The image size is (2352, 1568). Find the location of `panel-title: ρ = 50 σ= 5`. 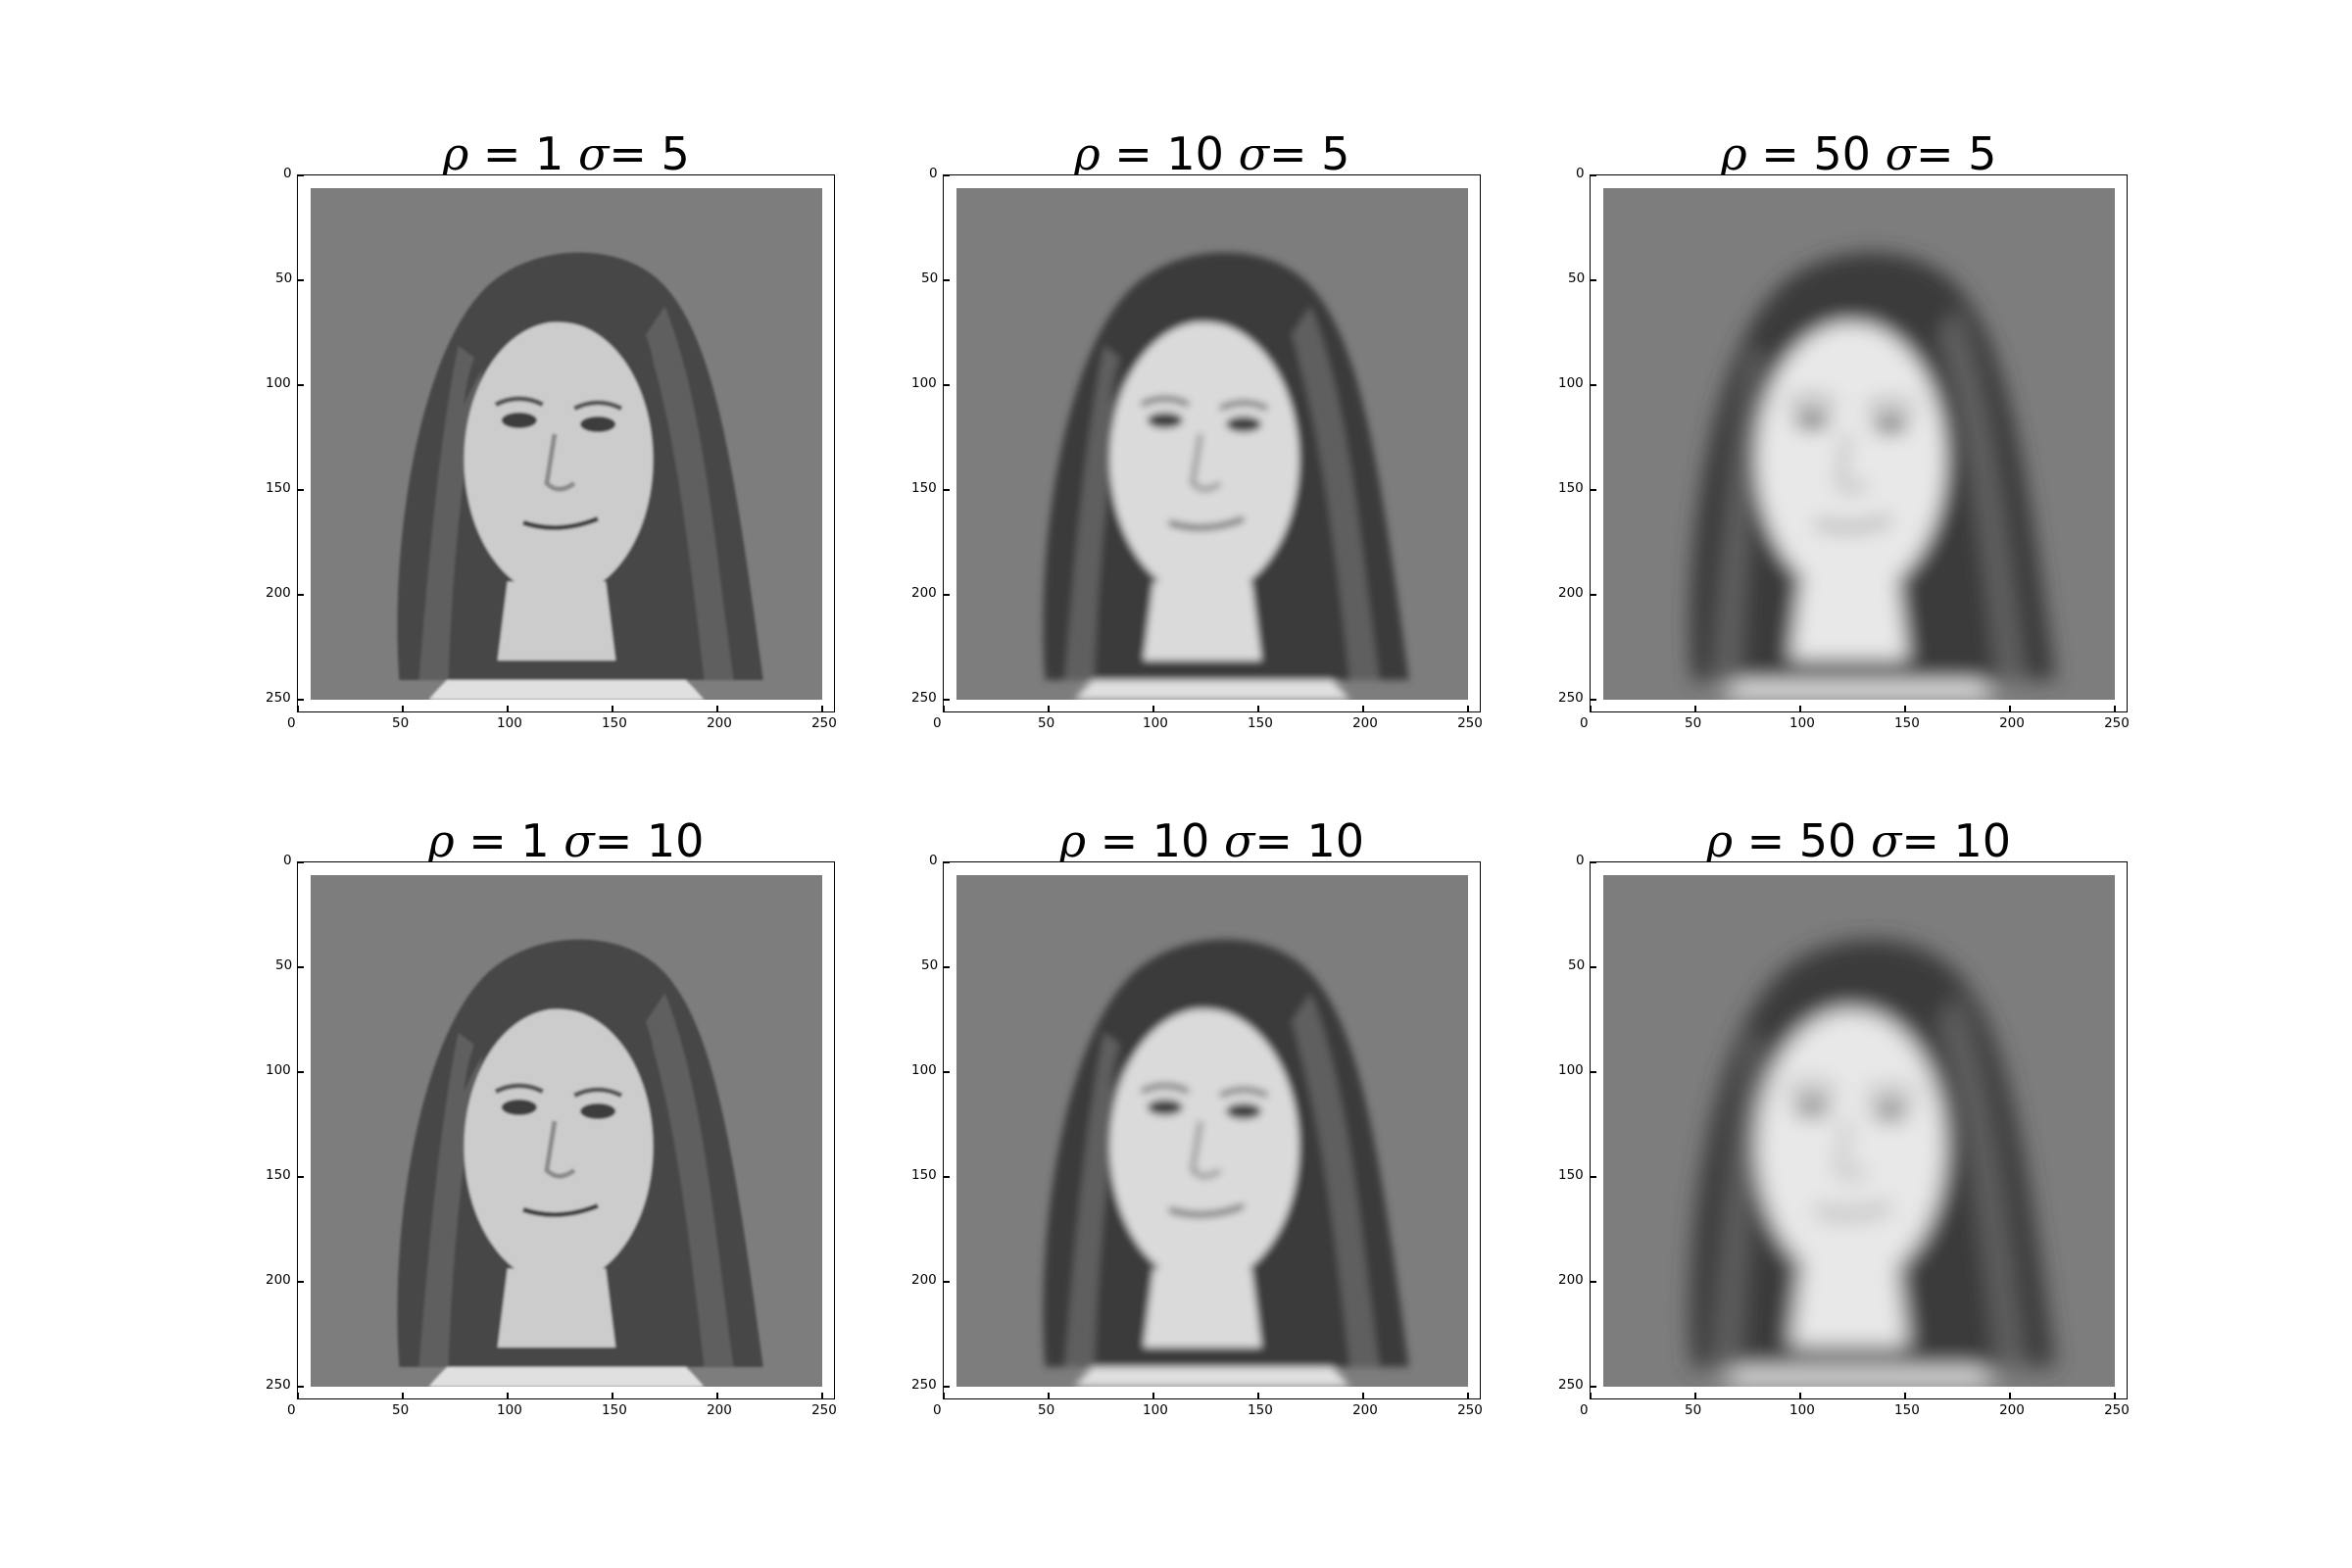

panel-title: ρ = 50 σ= 5 is located at coordinates (1859, 153).